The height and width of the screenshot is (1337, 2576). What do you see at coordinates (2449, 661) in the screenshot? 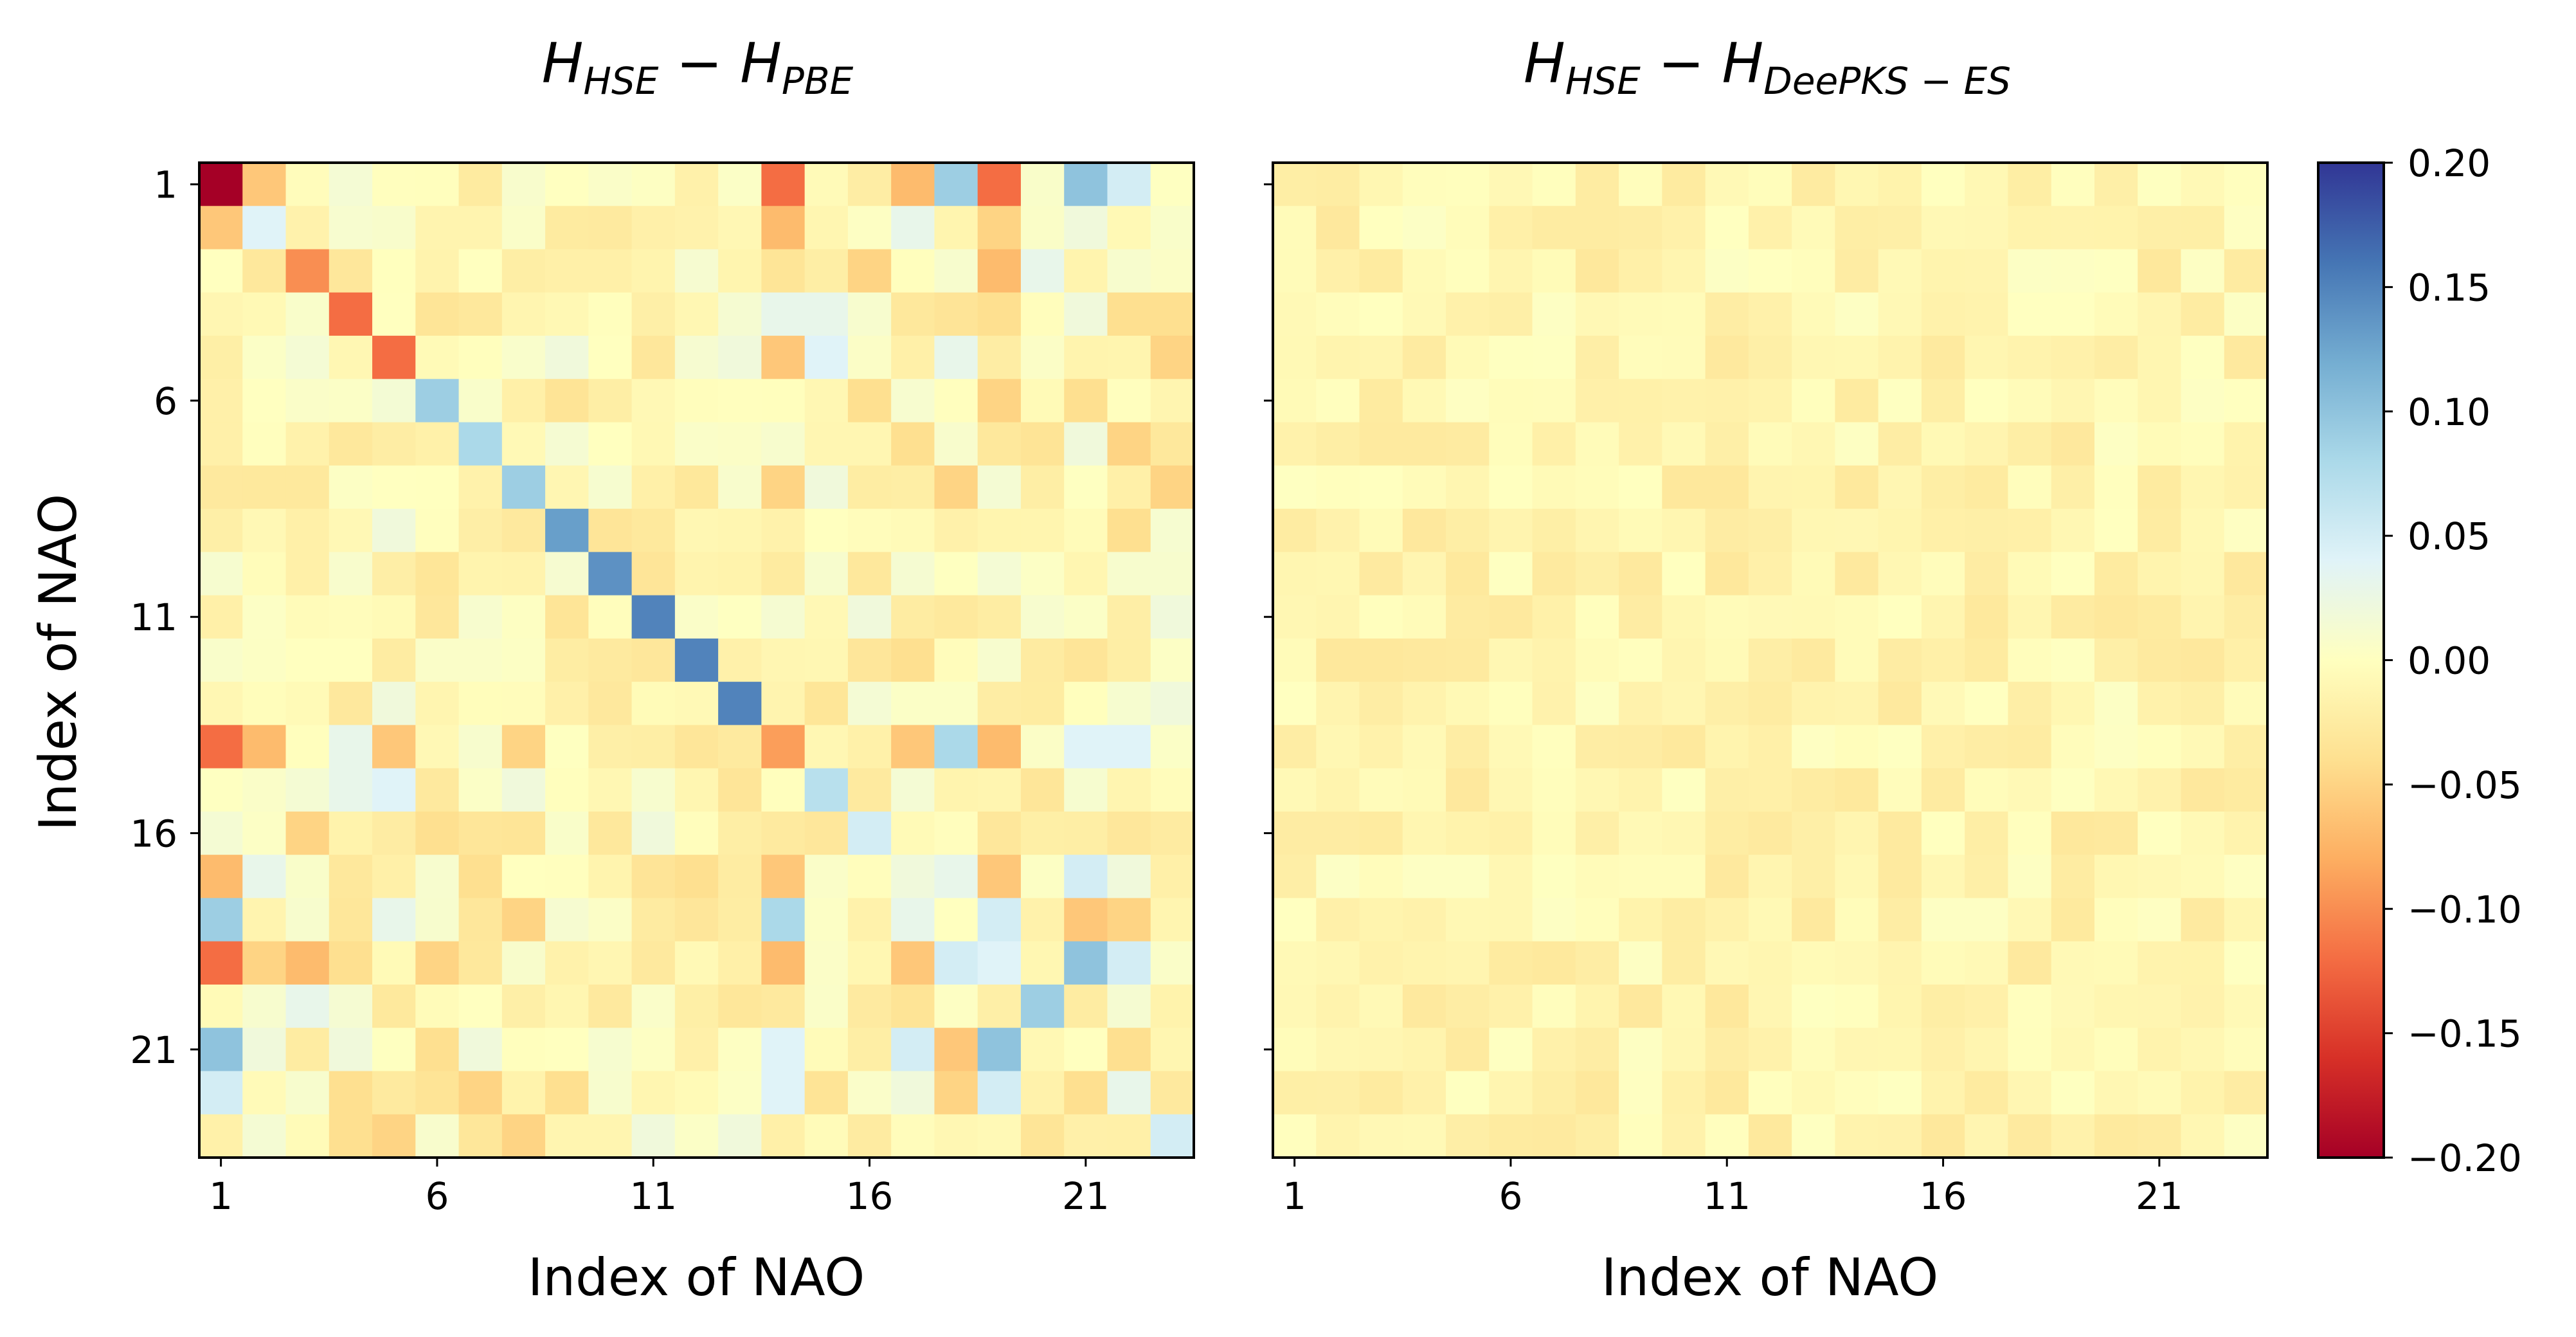
I see `colorbar-tick-label: 0.00` at bounding box center [2449, 661].